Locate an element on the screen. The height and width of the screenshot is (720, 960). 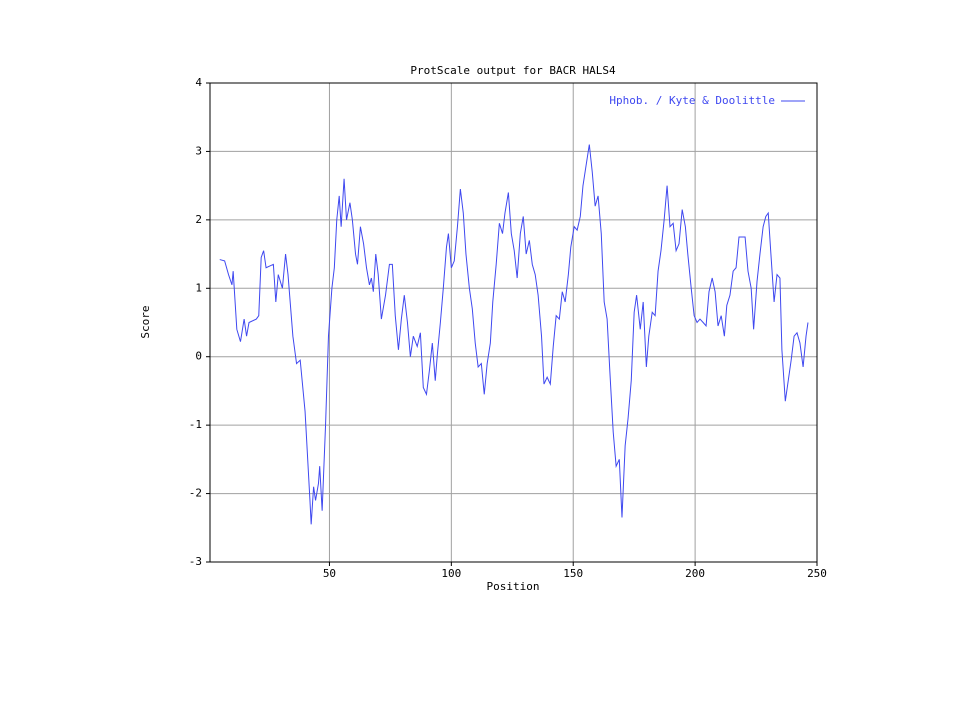
y-axis-label: Score is located at coordinates (145, 321).